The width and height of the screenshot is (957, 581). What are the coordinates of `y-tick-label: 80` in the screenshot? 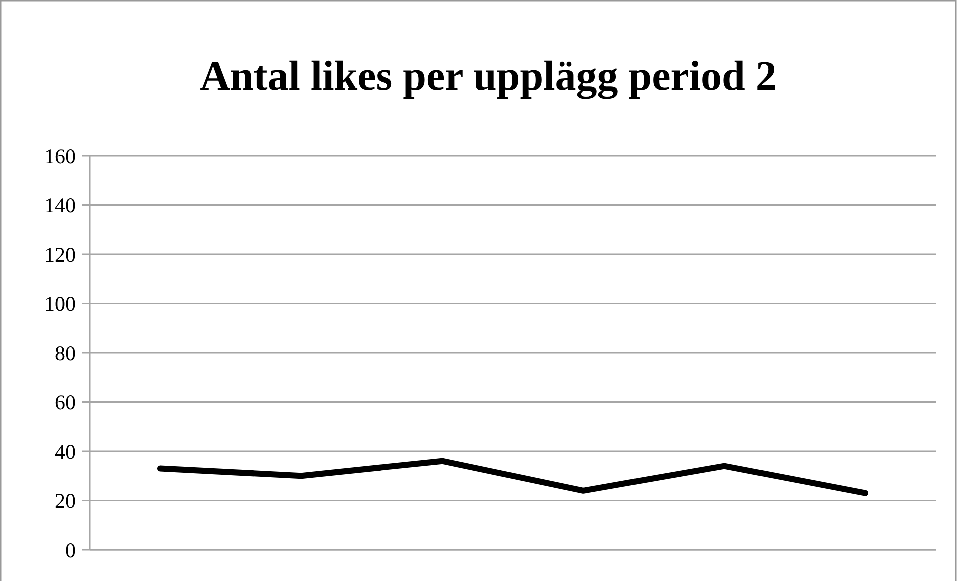 It's located at (65, 353).